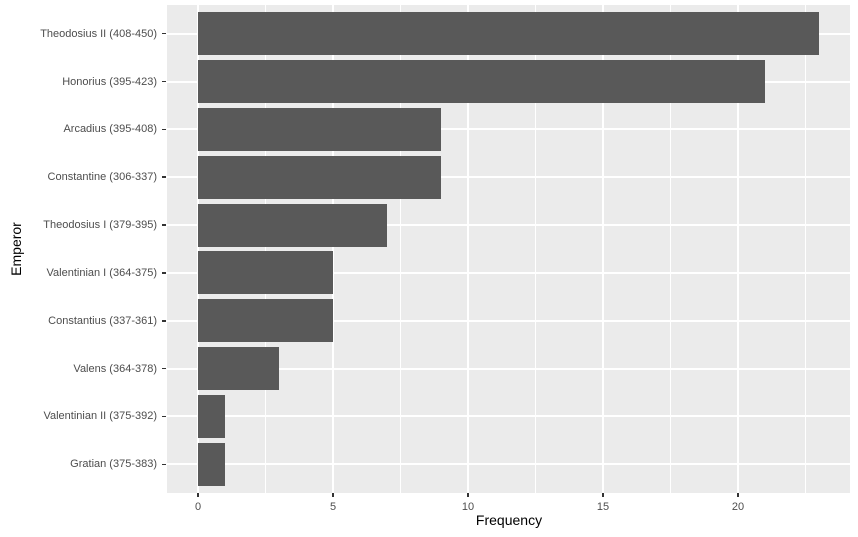 The image size is (858, 537). I want to click on x-tick-label: 0, so click(198, 507).